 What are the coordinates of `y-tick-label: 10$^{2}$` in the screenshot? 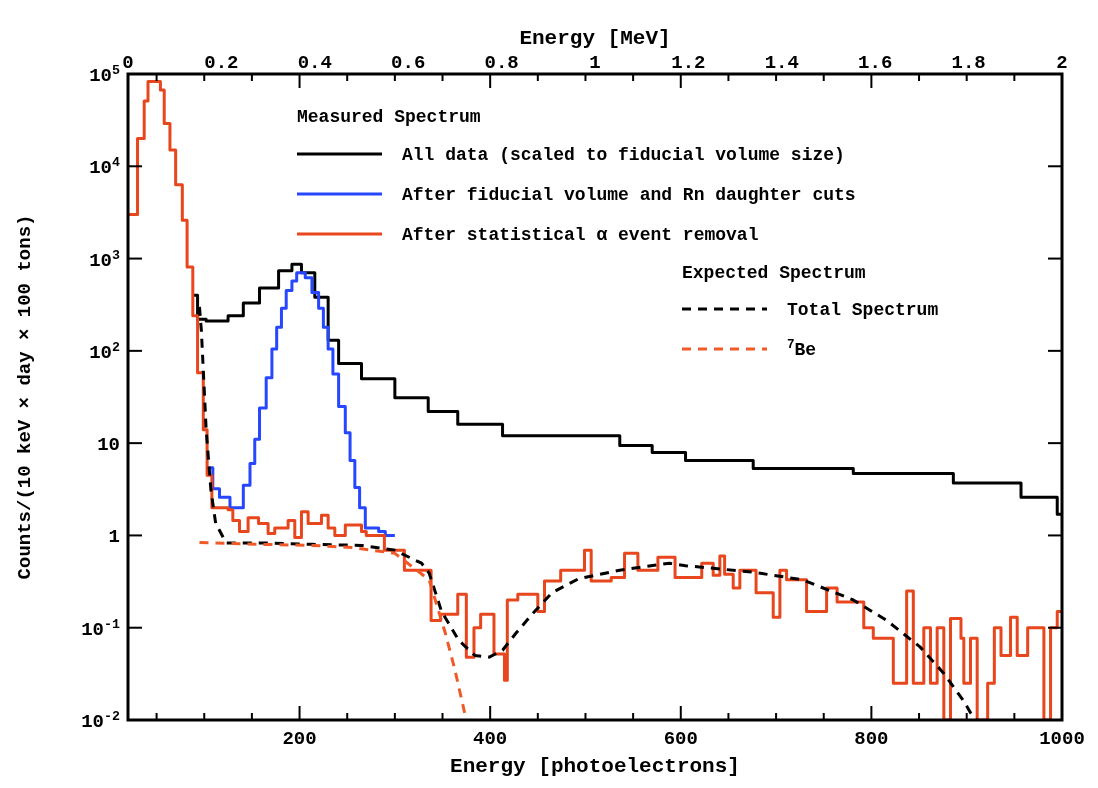 It's located at (105, 351).